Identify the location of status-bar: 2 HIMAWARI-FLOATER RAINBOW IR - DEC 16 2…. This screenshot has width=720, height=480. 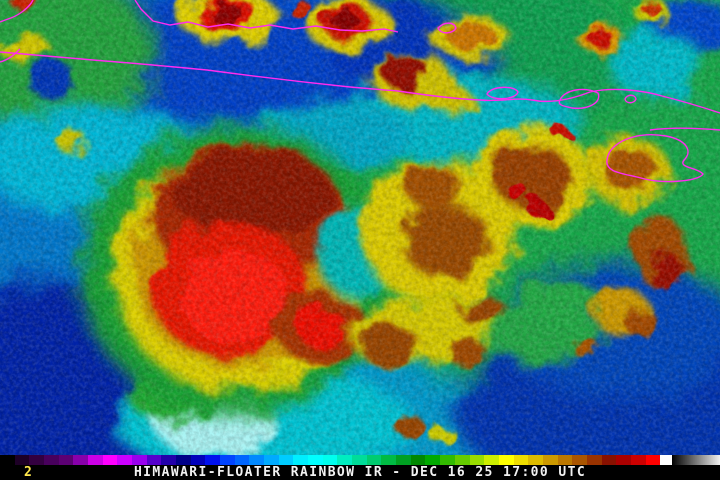
(360, 472).